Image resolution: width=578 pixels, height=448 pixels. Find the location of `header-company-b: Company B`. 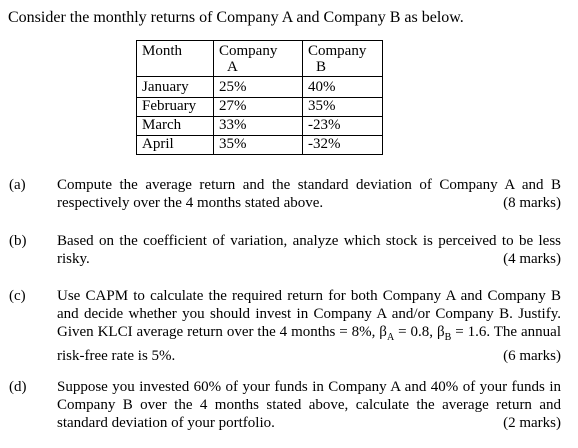

header-company-b: Company B is located at coordinates (342, 58).